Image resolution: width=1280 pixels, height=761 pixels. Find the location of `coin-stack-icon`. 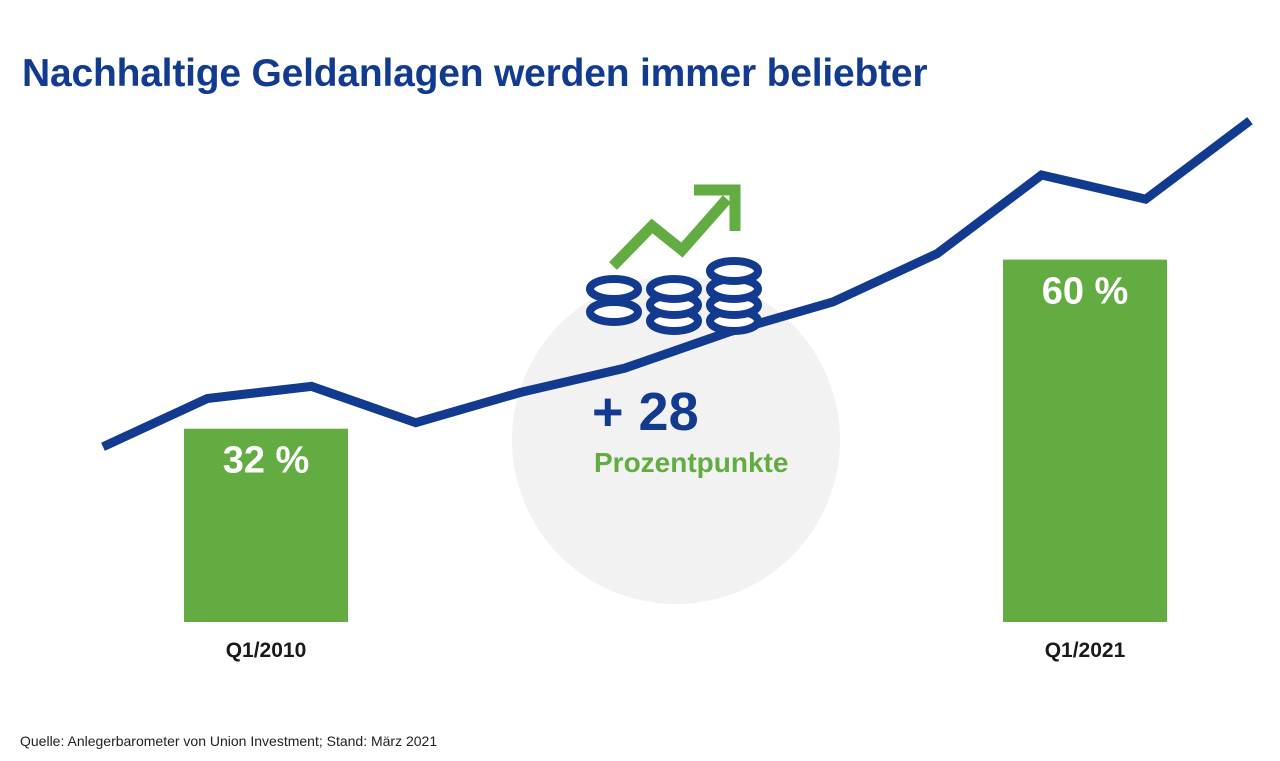

coin-stack-icon is located at coordinates (674, 296).